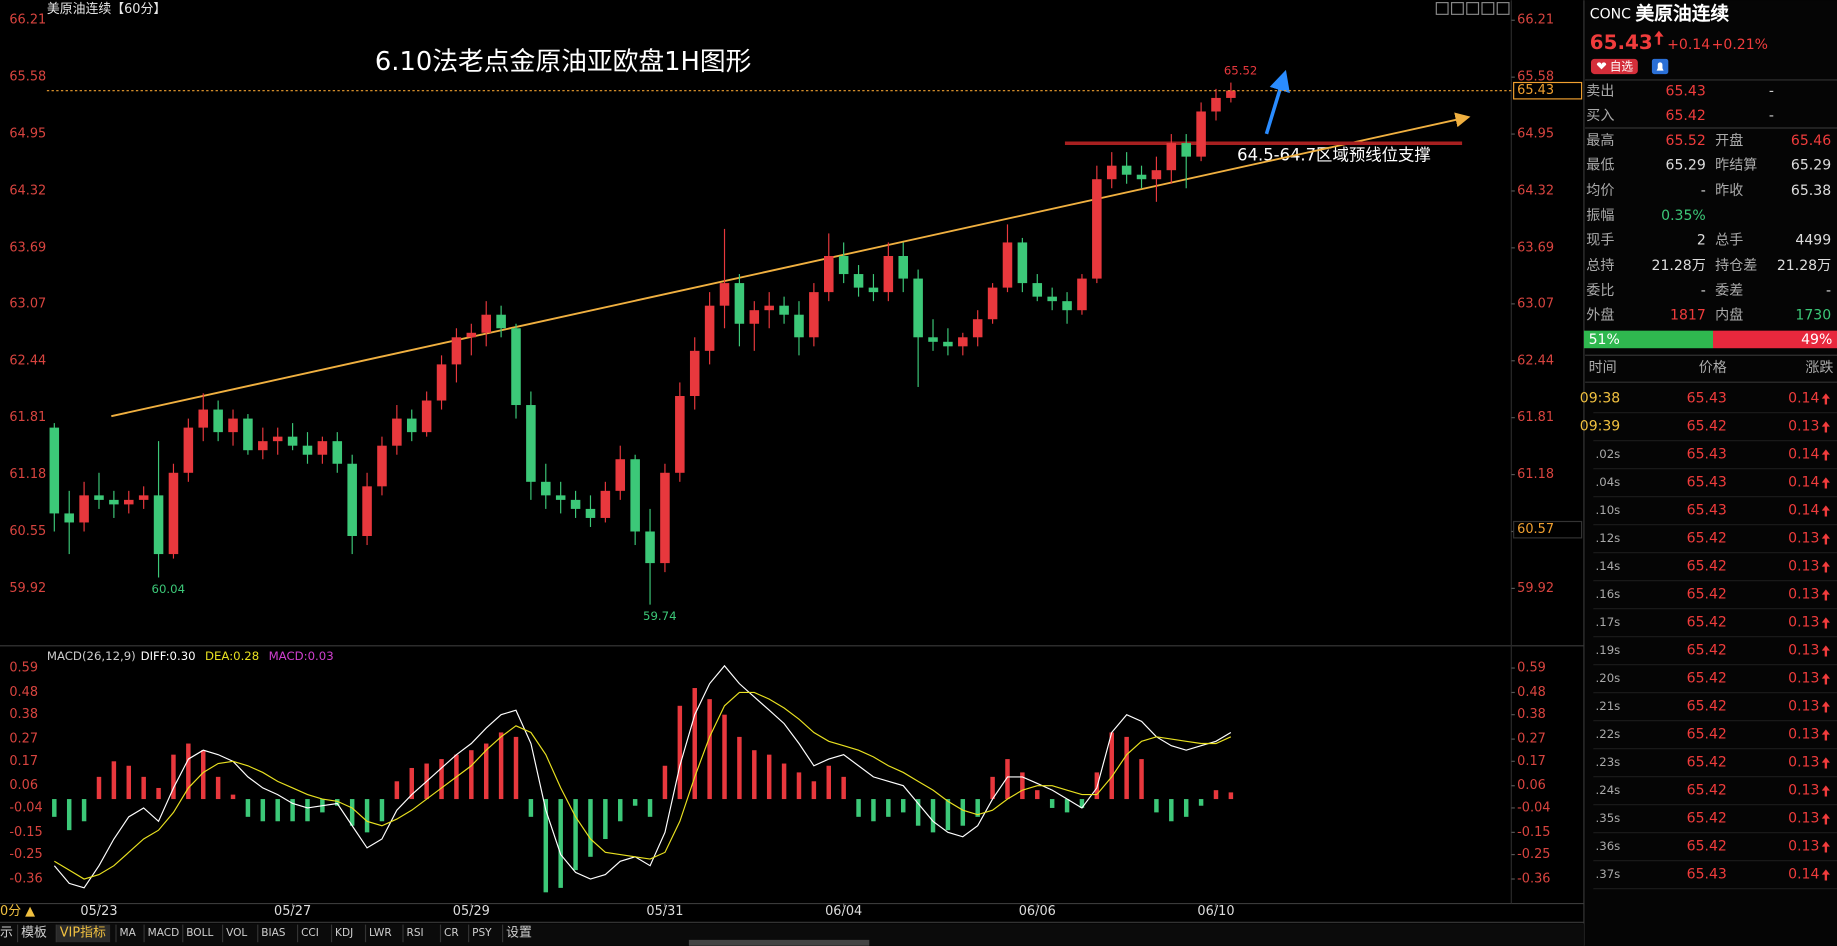 This screenshot has height=946, width=1837. What do you see at coordinates (1811, 141) in the screenshot?
I see `field-value: 65.46` at bounding box center [1811, 141].